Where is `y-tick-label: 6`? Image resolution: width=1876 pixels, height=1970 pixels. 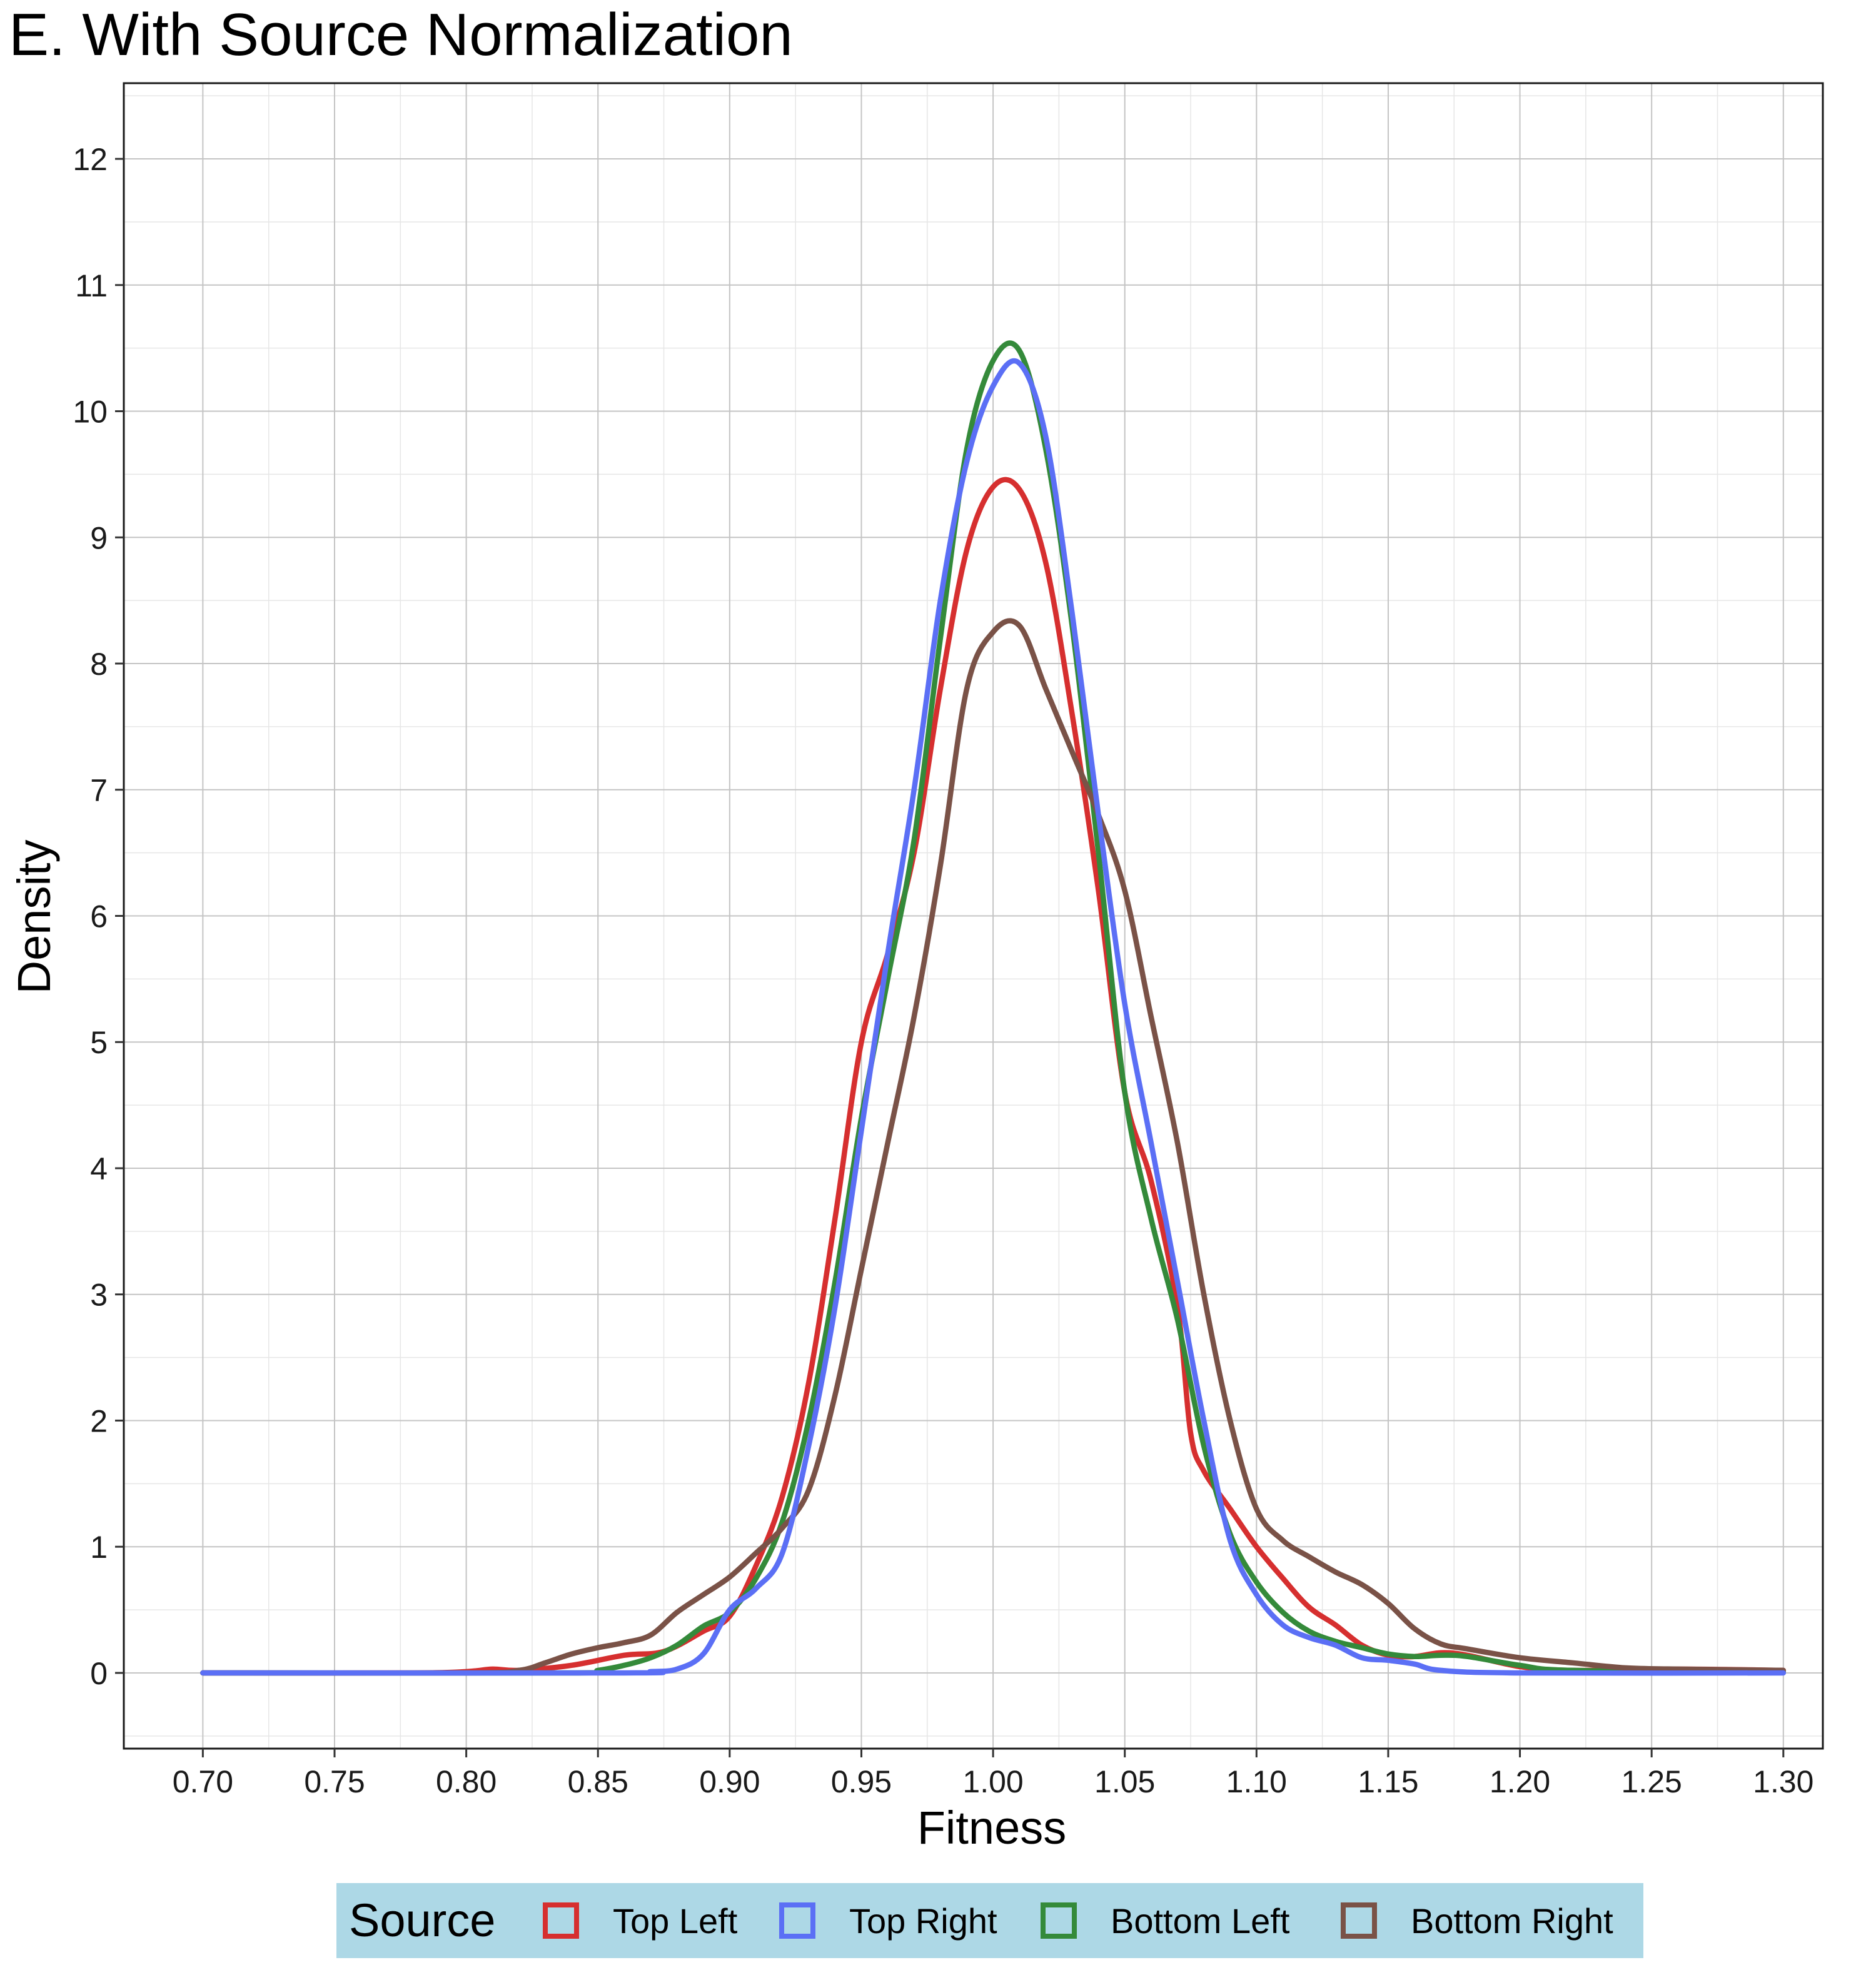
y-tick-label: 6 is located at coordinates (99, 917).